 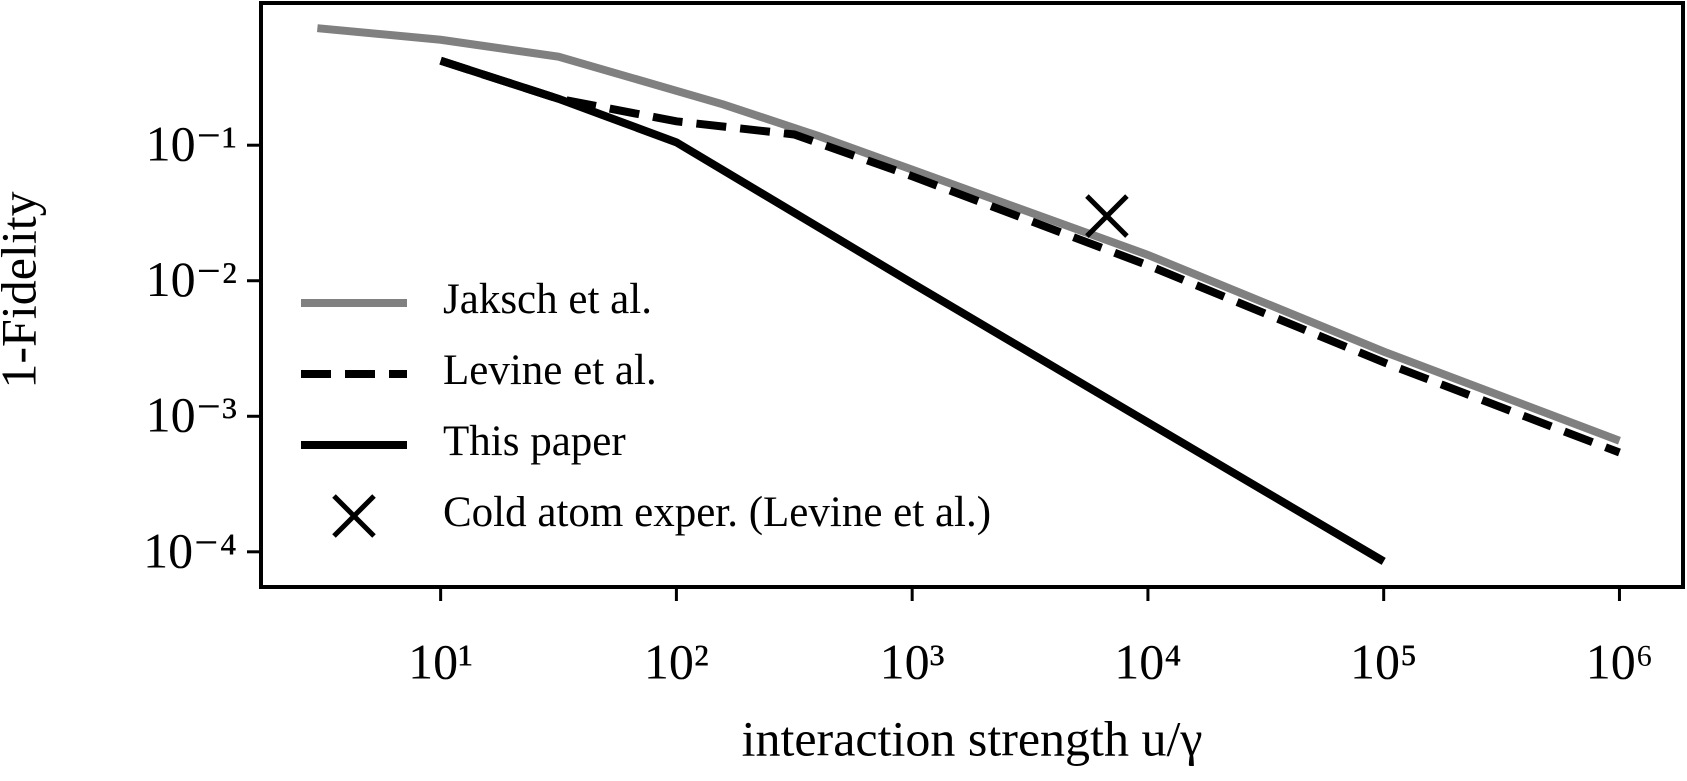 What do you see at coordinates (1619, 661) in the screenshot?
I see `x-tick-label: 10⁶` at bounding box center [1619, 661].